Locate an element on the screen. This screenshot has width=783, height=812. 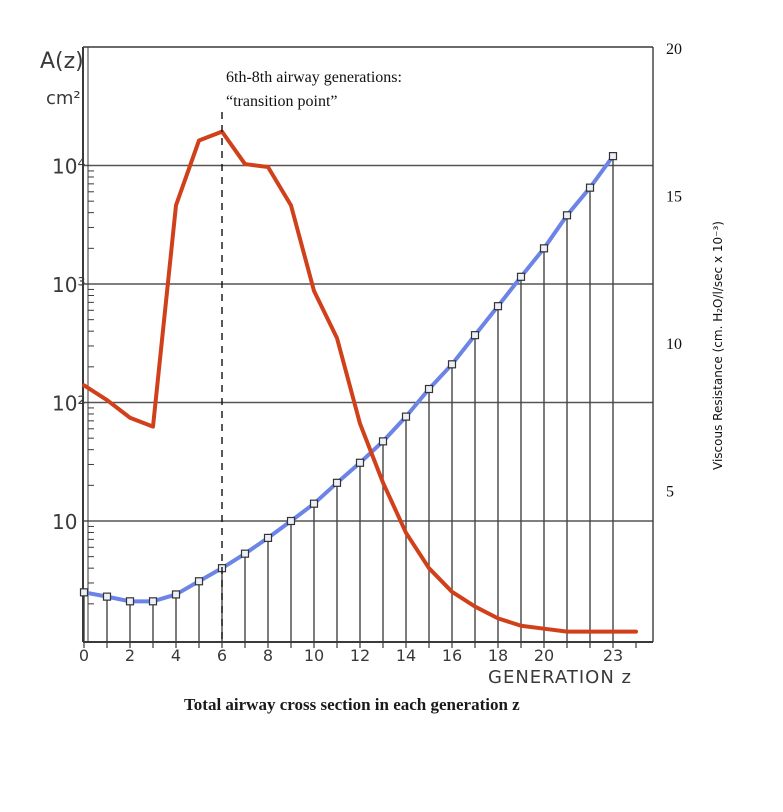
left-tick-label-100: 10² is located at coordinates (68, 404).